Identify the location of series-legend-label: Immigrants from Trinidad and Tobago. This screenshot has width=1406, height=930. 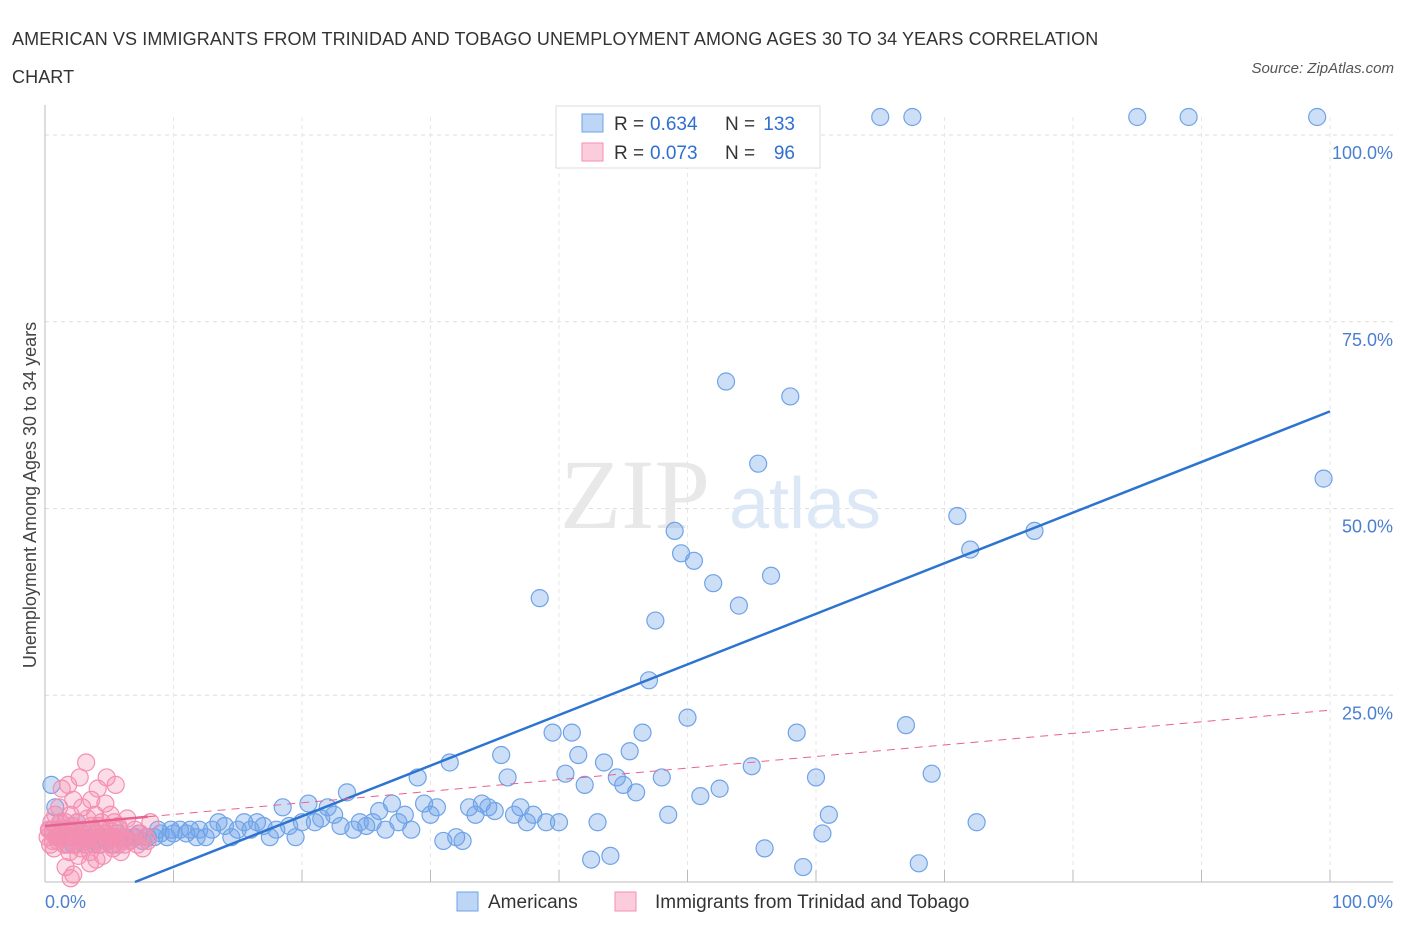
(812, 902).